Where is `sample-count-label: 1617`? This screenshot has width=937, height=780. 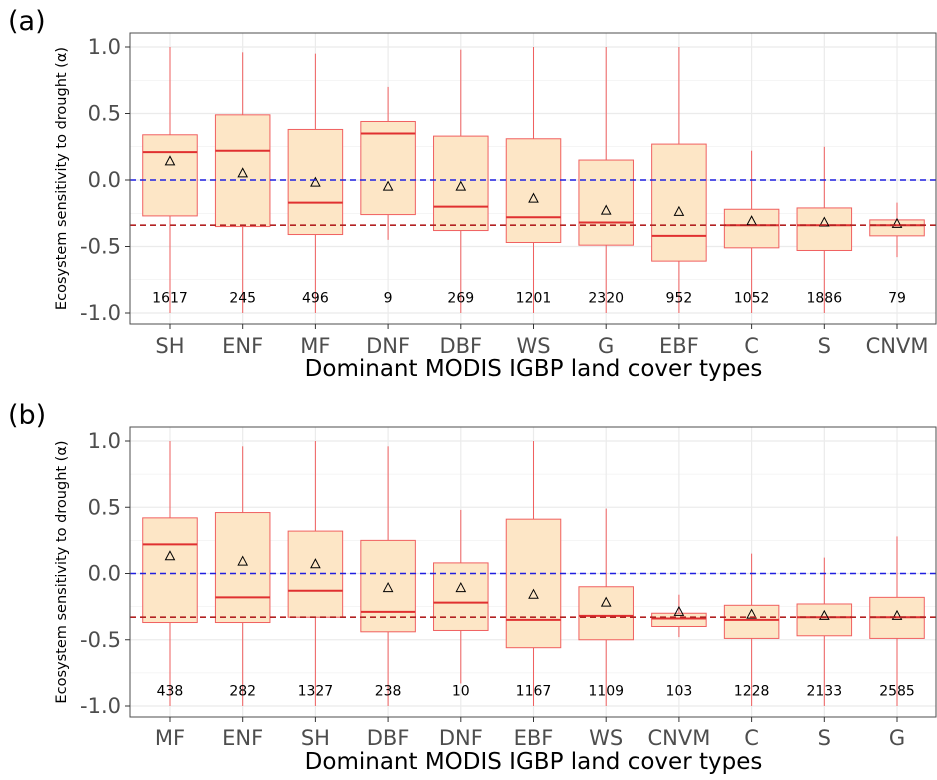 sample-count-label: 1617 is located at coordinates (170, 298).